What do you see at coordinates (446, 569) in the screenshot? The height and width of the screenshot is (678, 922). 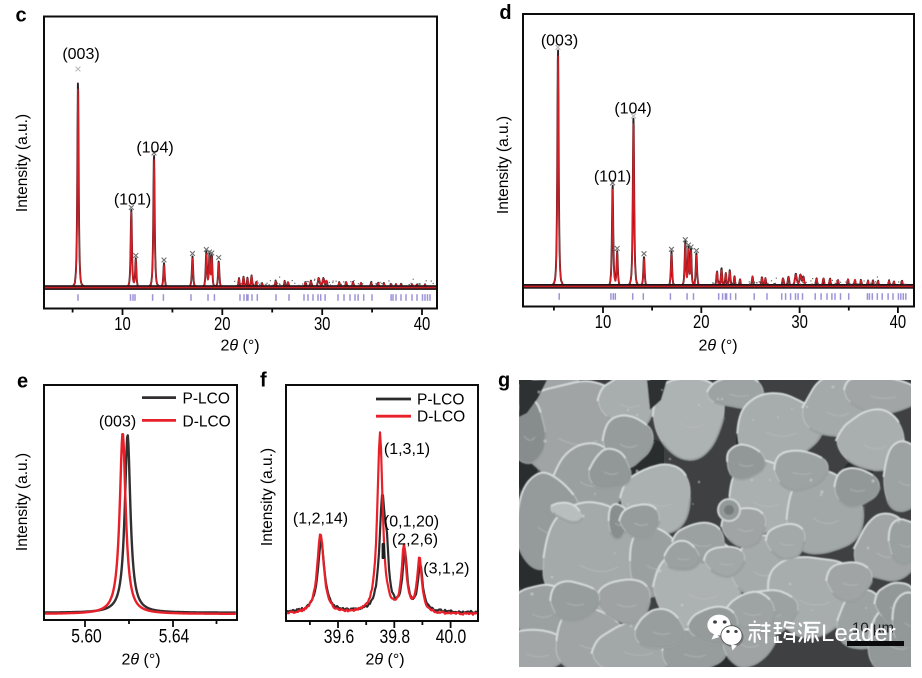 I see `svg-text: (3,1,2)` at bounding box center [446, 569].